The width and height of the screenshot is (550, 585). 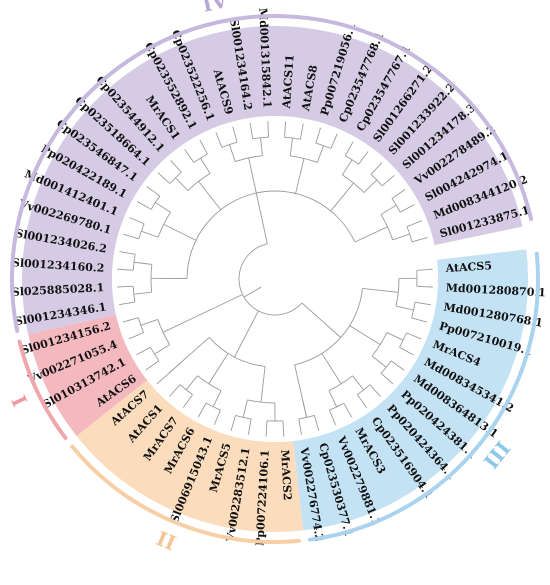 What do you see at coordinates (215, 8) in the screenshot?
I see `group-label: IV` at bounding box center [215, 8].